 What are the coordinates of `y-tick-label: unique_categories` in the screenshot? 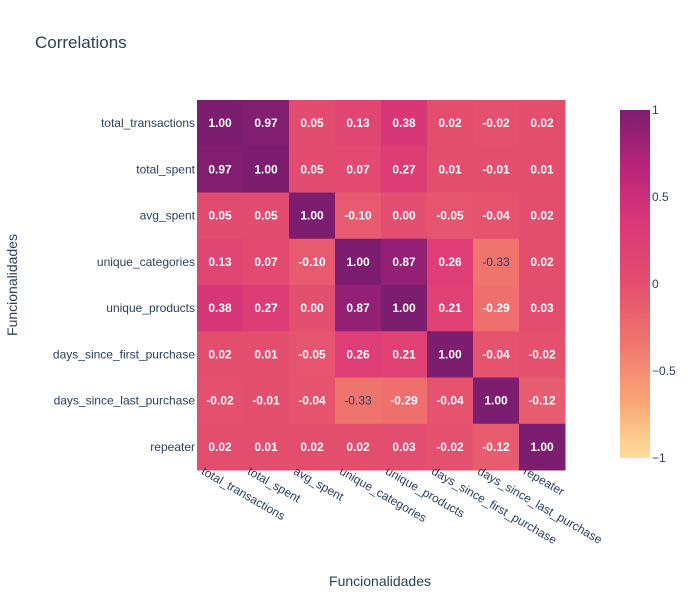 It's located at (146, 262).